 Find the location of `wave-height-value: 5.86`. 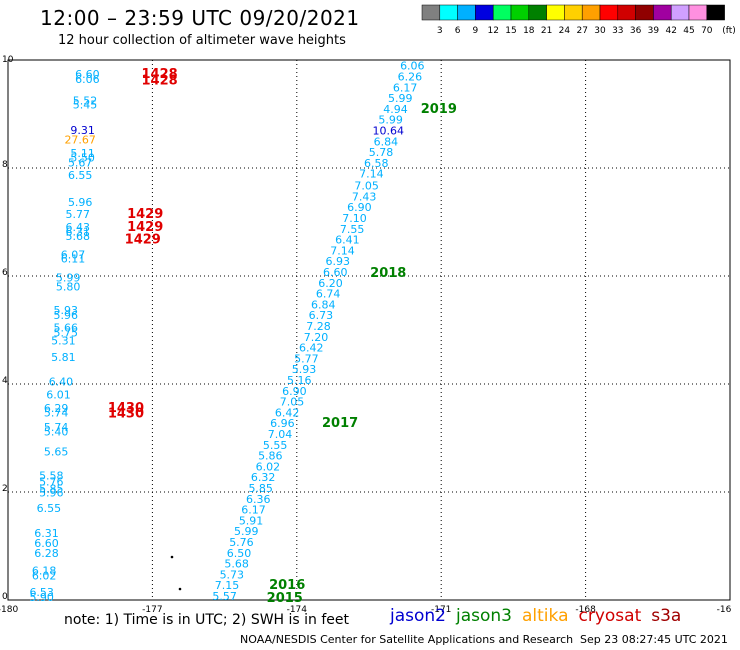

wave-height-value: 5.86 is located at coordinates (270, 456).